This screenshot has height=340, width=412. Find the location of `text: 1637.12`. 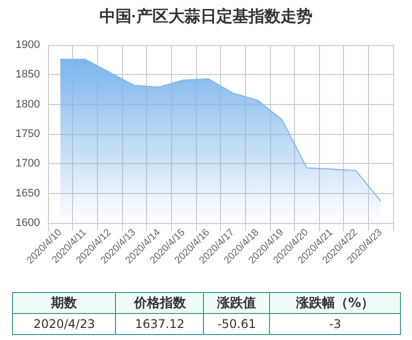

text: 1637.12 is located at coordinates (160, 324).